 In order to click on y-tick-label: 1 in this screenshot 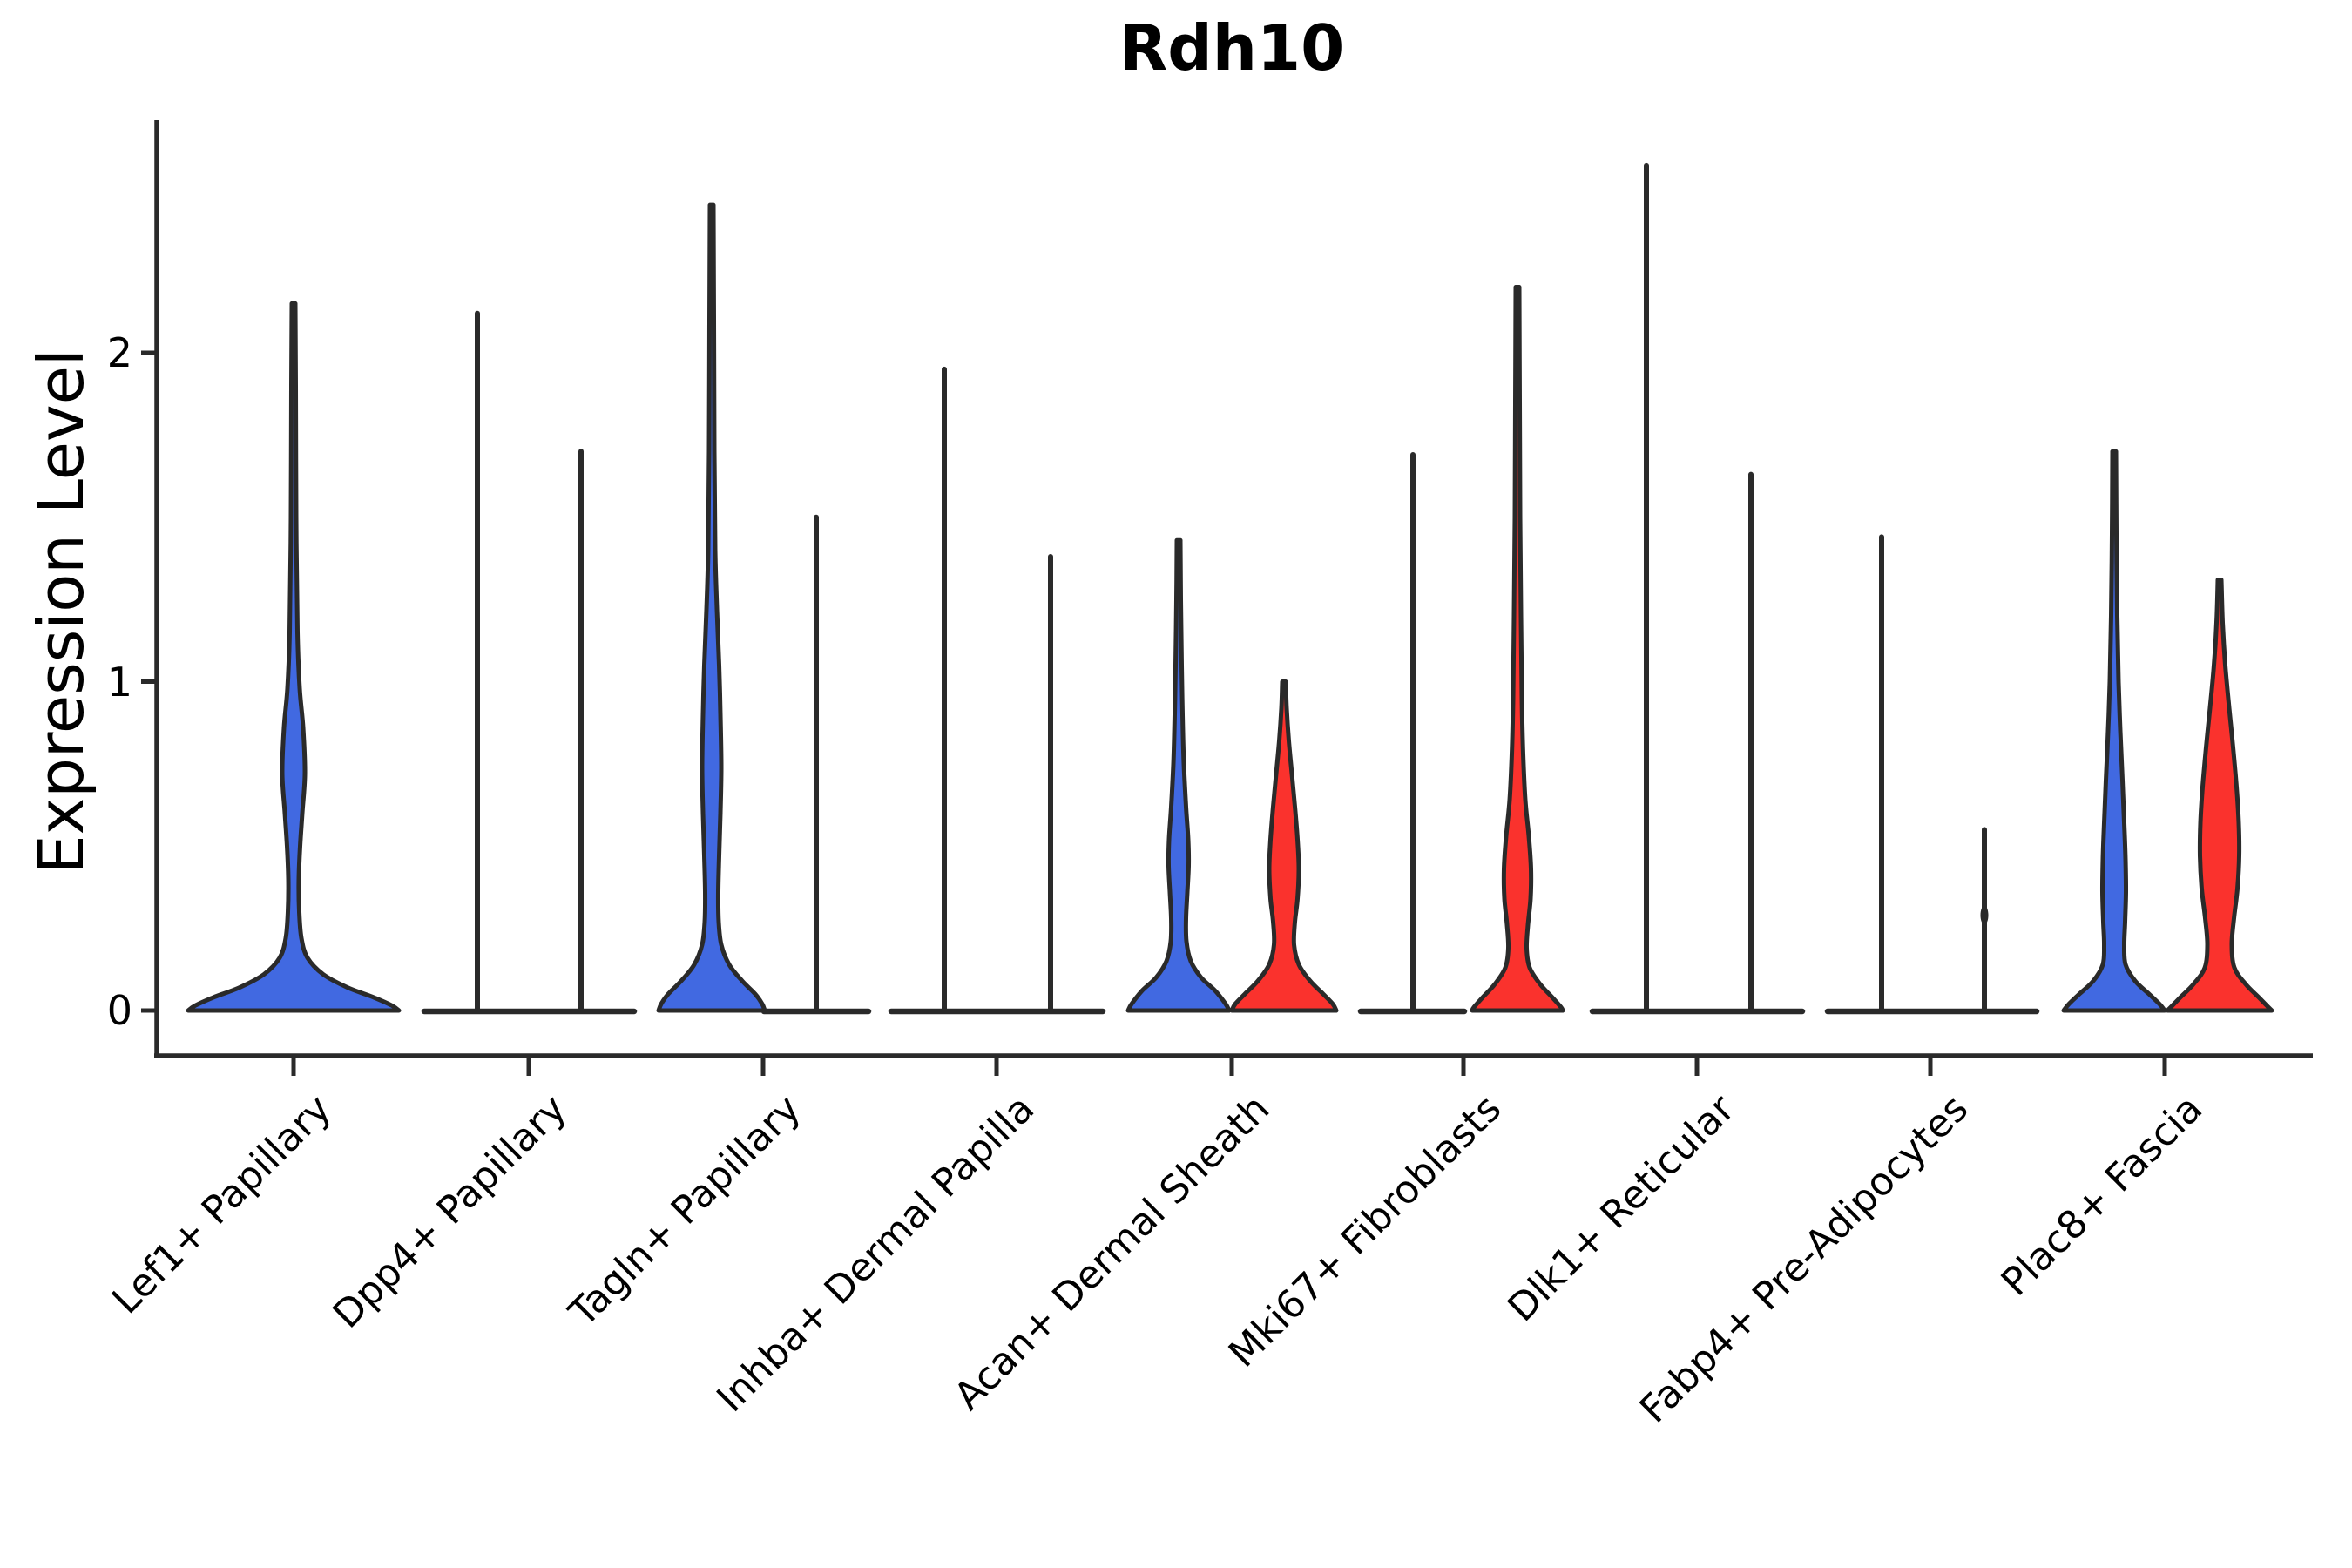, I will do `click(119, 682)`.